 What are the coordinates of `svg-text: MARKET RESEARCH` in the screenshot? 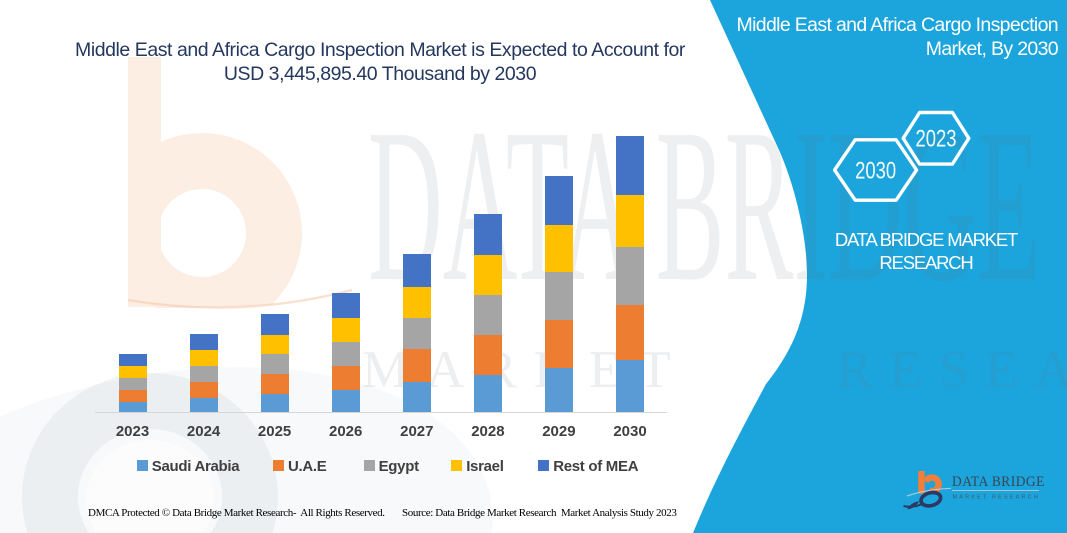 It's located at (996, 498).